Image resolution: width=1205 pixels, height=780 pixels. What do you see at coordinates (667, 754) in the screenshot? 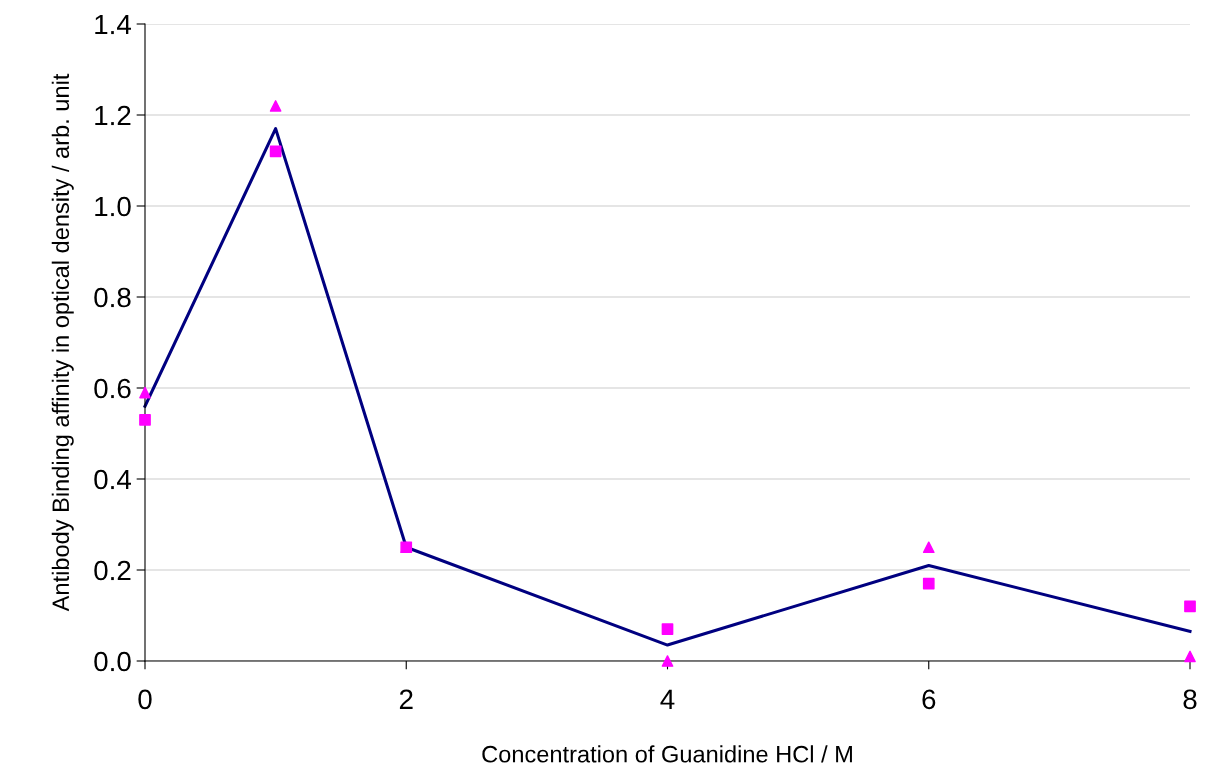
I see `x-axis-title: Concentration of Guanidine HCl / M` at bounding box center [667, 754].